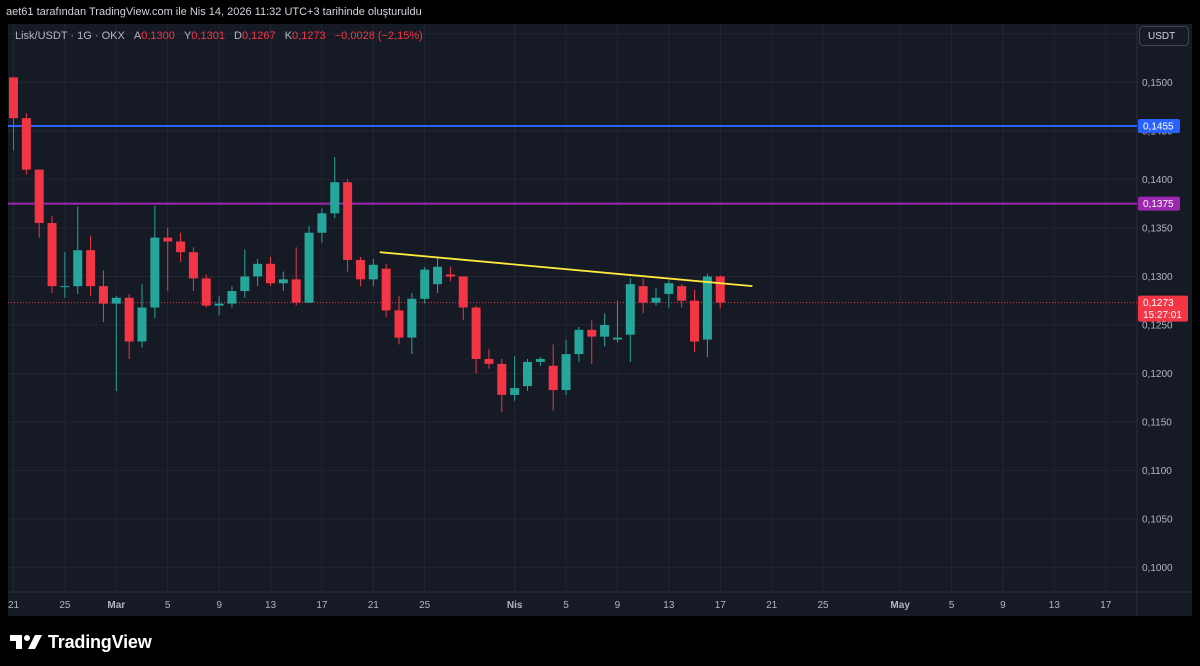 This screenshot has height=666, width=1200. I want to click on x-tick-label: Nis, so click(515, 605).